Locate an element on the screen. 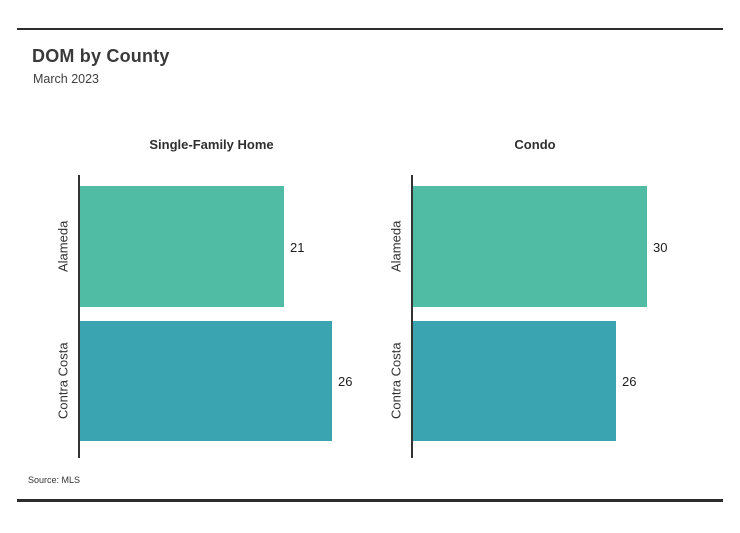 This screenshot has height=533, width=740. top-rule is located at coordinates (370, 29).